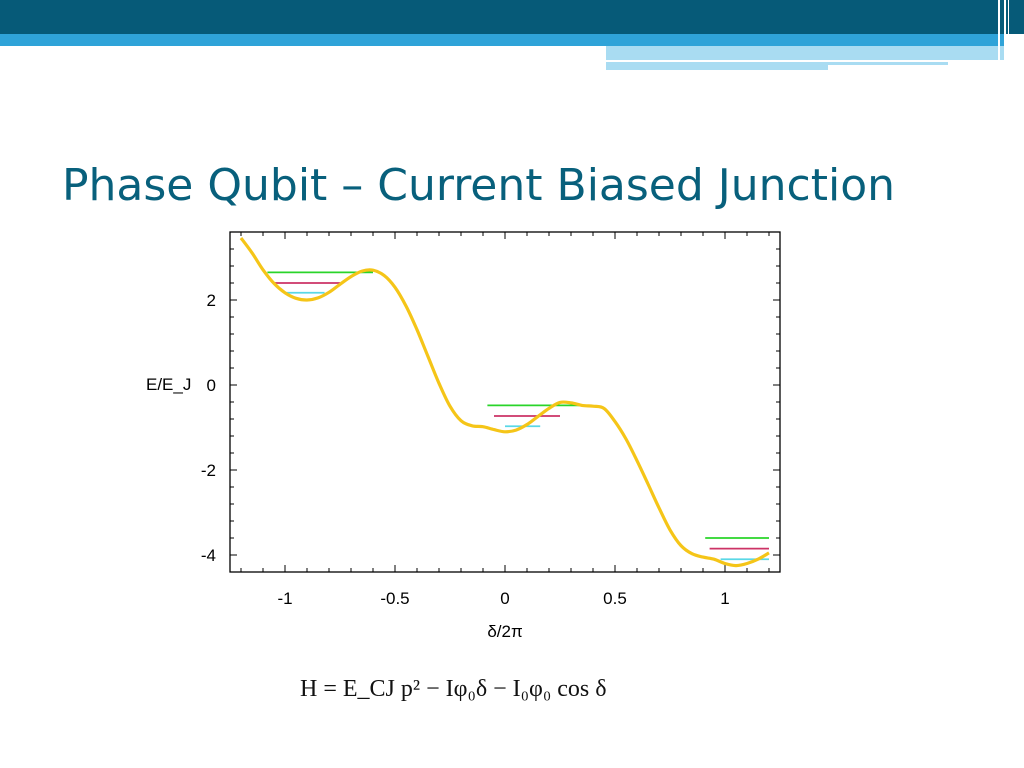  Describe the element at coordinates (208, 428) in the screenshot. I see `y-tick-labels: 2 0 -2 -4` at that location.